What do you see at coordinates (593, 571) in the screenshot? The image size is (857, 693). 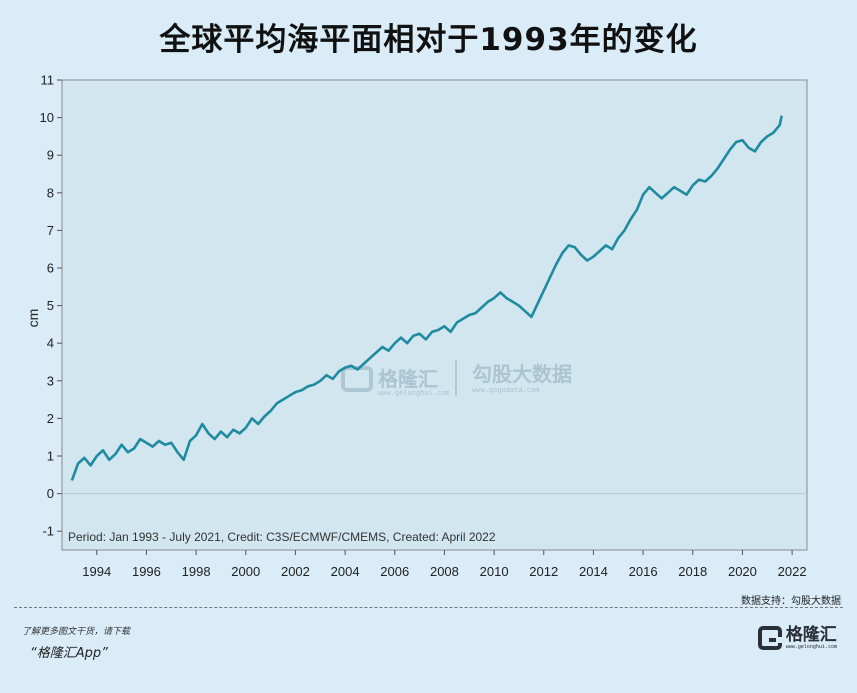 I see `x-tick-label: 2014` at bounding box center [593, 571].